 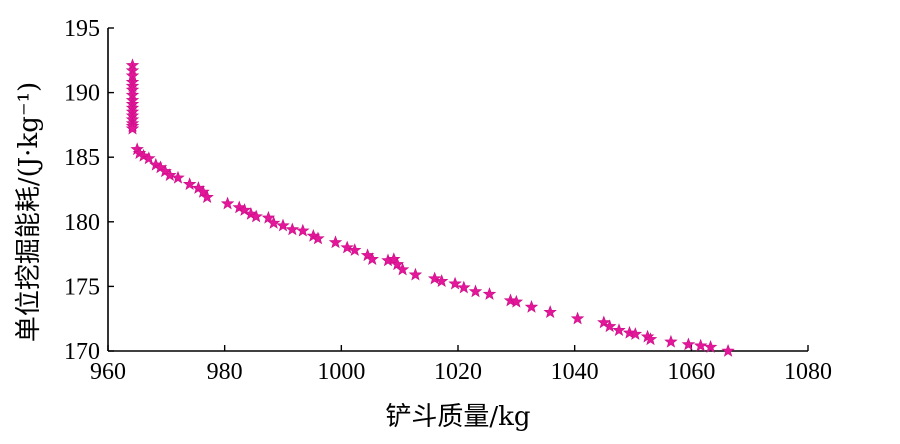 I want to click on x-axis-ticks: 960 980 1000 1020 1040 1060 1080, so click(x=461, y=365).